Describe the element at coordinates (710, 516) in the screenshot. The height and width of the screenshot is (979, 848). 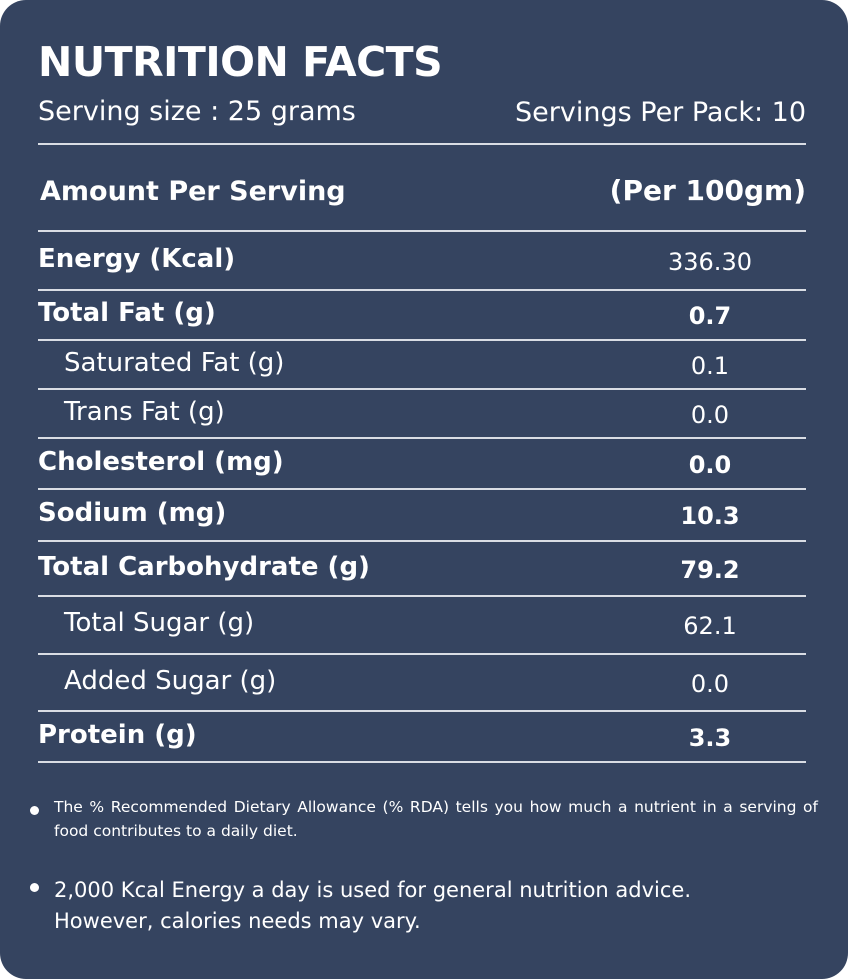
I see `nutrient-value: 10.3` at that location.